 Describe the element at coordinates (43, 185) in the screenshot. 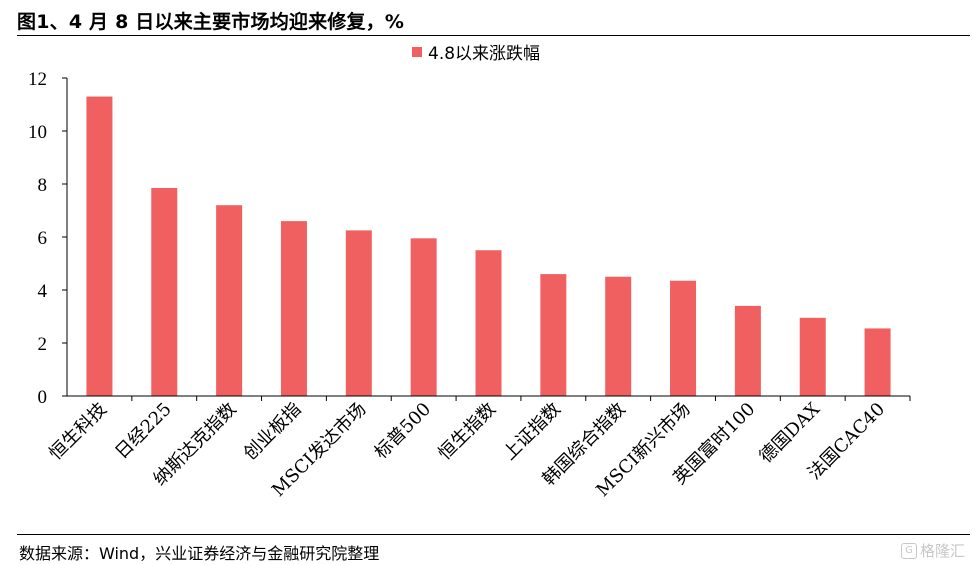

I see `y-tick-label: 8` at that location.